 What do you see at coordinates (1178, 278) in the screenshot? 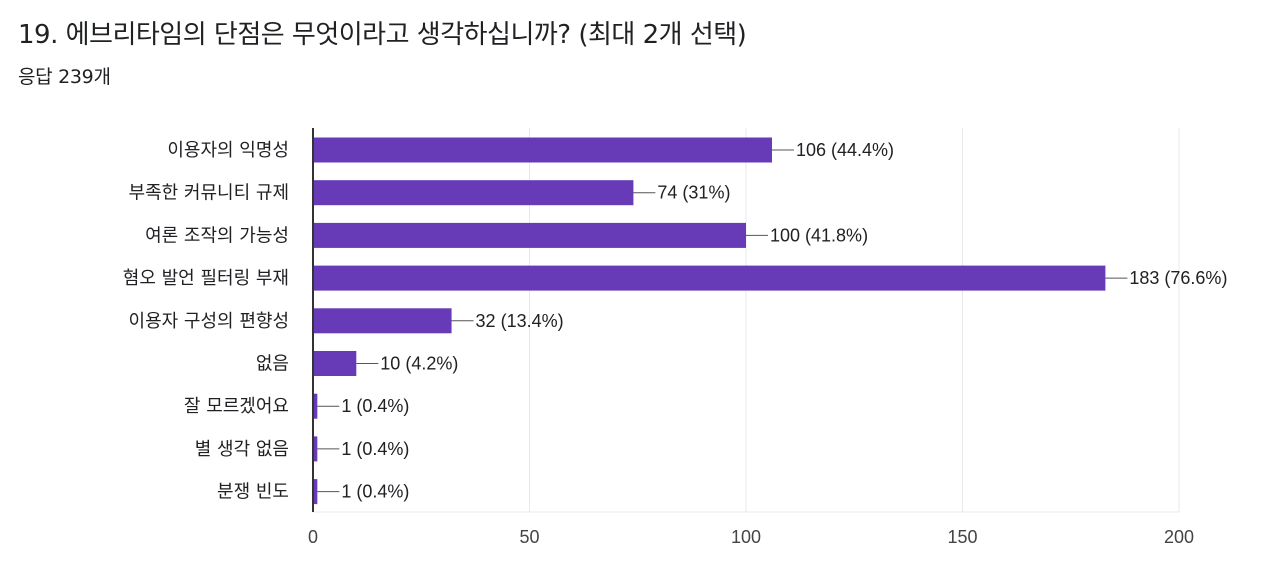
I see `value-label: 183 (76.6%)` at bounding box center [1178, 278].